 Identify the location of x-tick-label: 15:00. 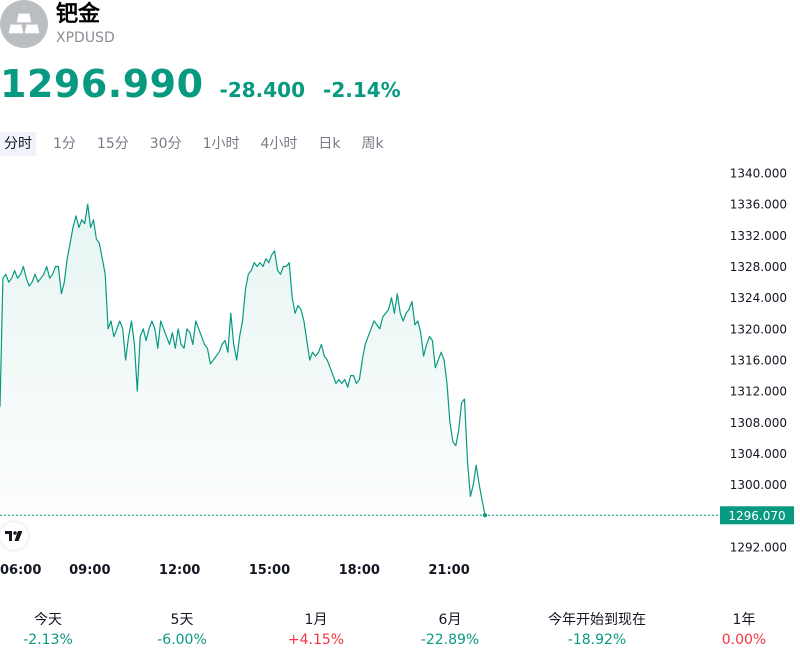
(269, 570).